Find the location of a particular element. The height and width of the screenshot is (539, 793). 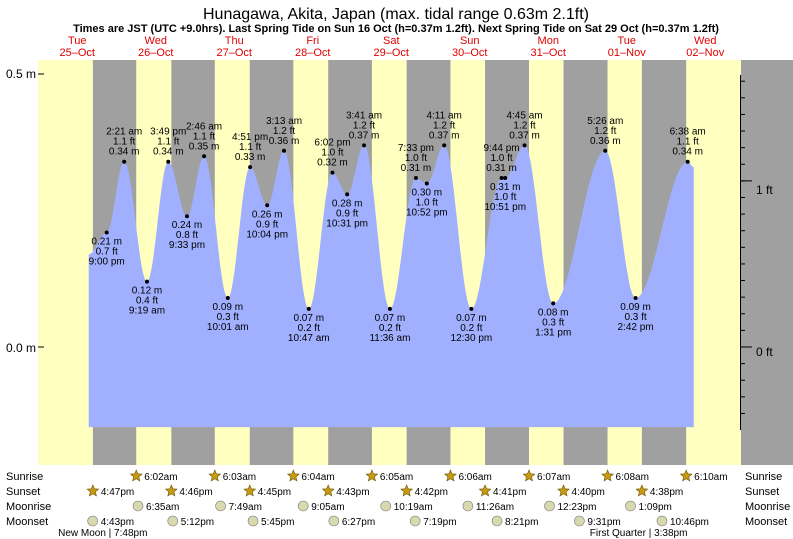

astro-time-label: 4:41pm is located at coordinates (509, 492).